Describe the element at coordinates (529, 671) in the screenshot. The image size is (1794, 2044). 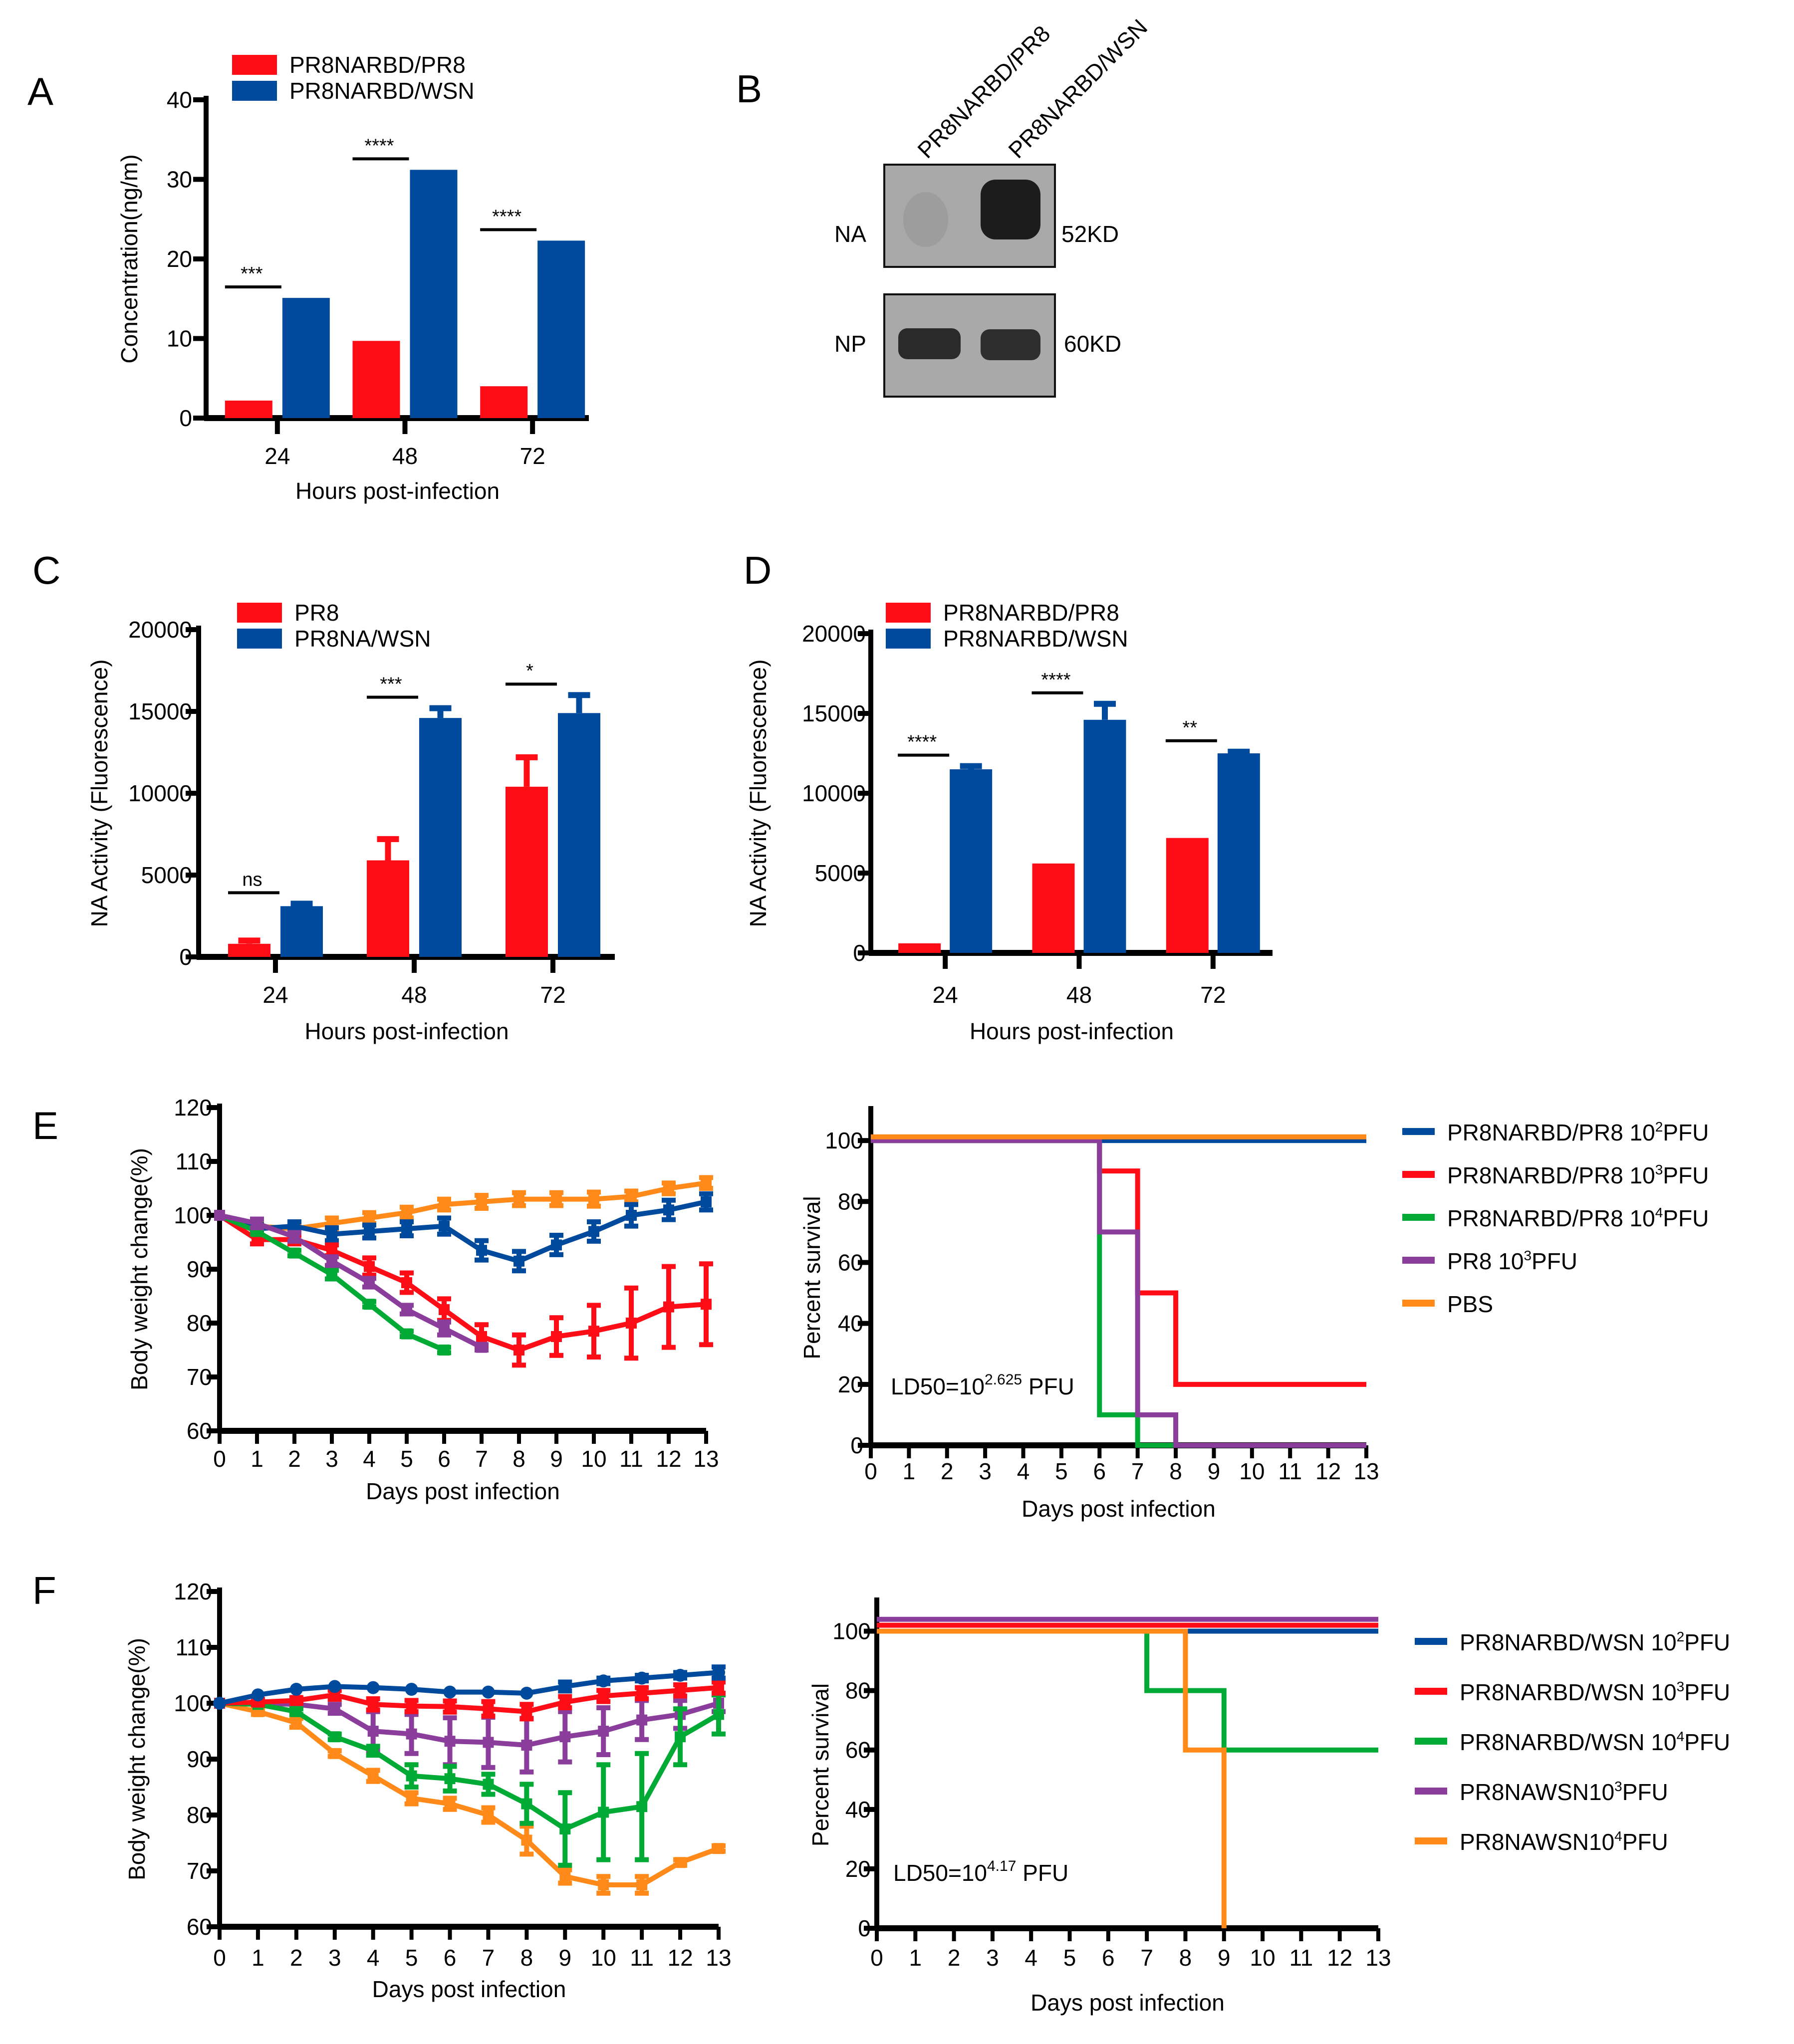
I see `significance-label: *` at that location.